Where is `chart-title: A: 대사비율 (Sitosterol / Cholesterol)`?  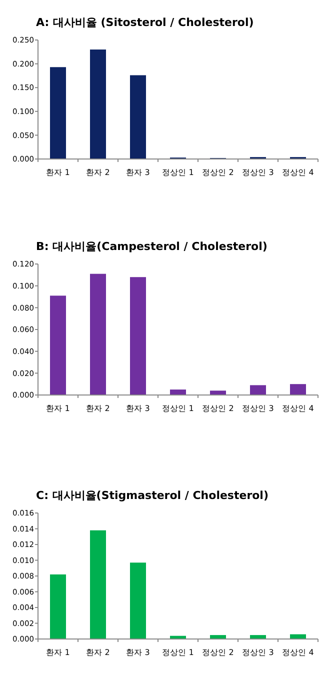 chart-title: A: 대사비율 (Sitosterol / Cholesterol) is located at coordinates (145, 22).